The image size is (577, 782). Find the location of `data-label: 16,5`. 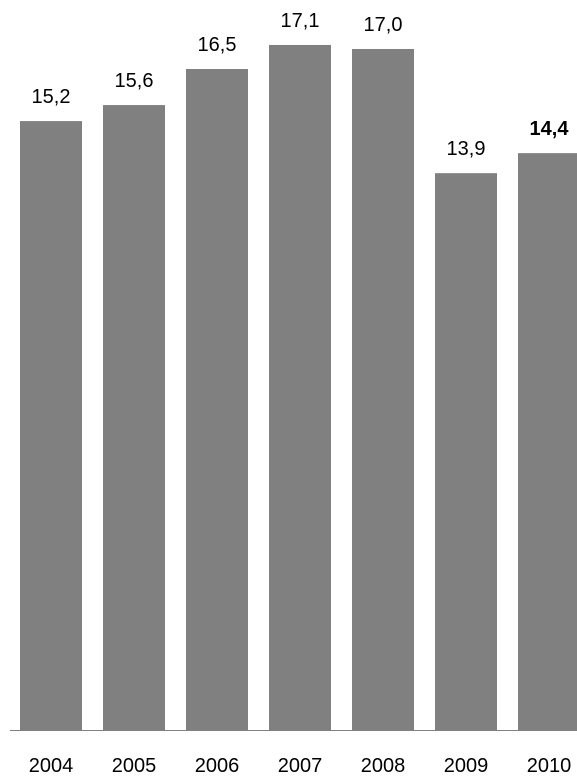

data-label: 16,5 is located at coordinates (217, 45).